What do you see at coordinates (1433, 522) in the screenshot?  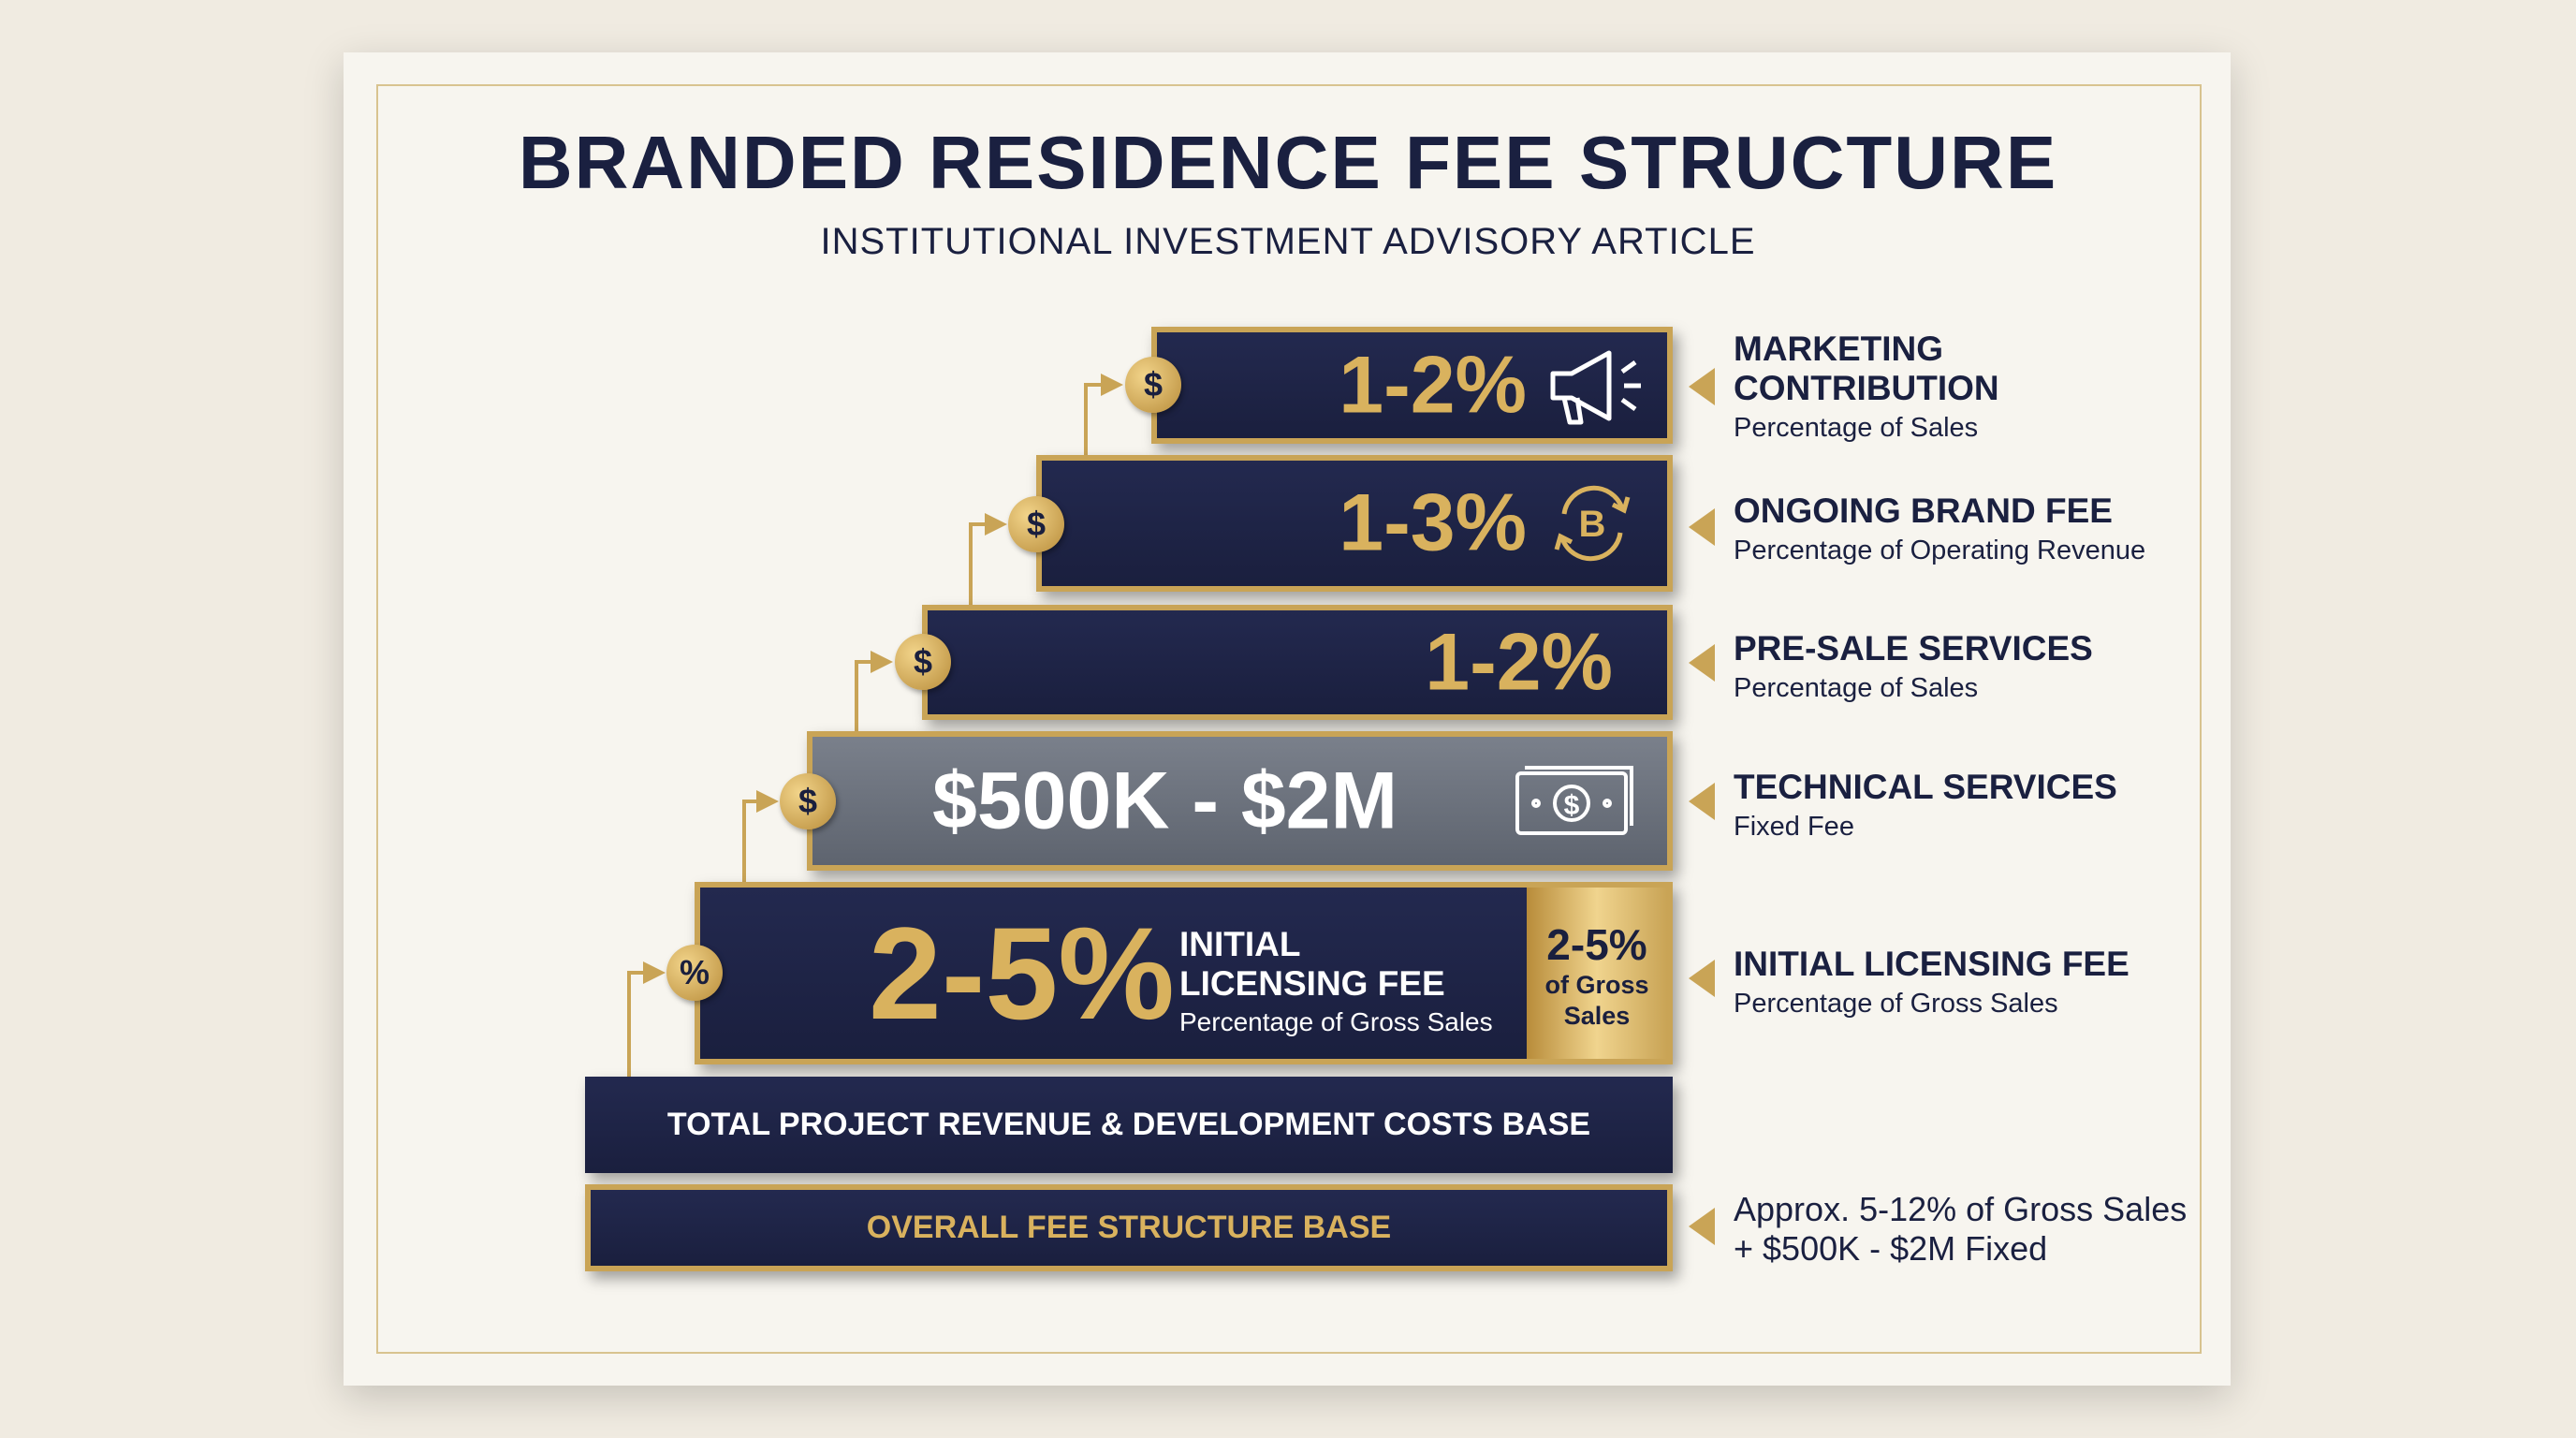 I see `tier-value: 1-3%` at bounding box center [1433, 522].